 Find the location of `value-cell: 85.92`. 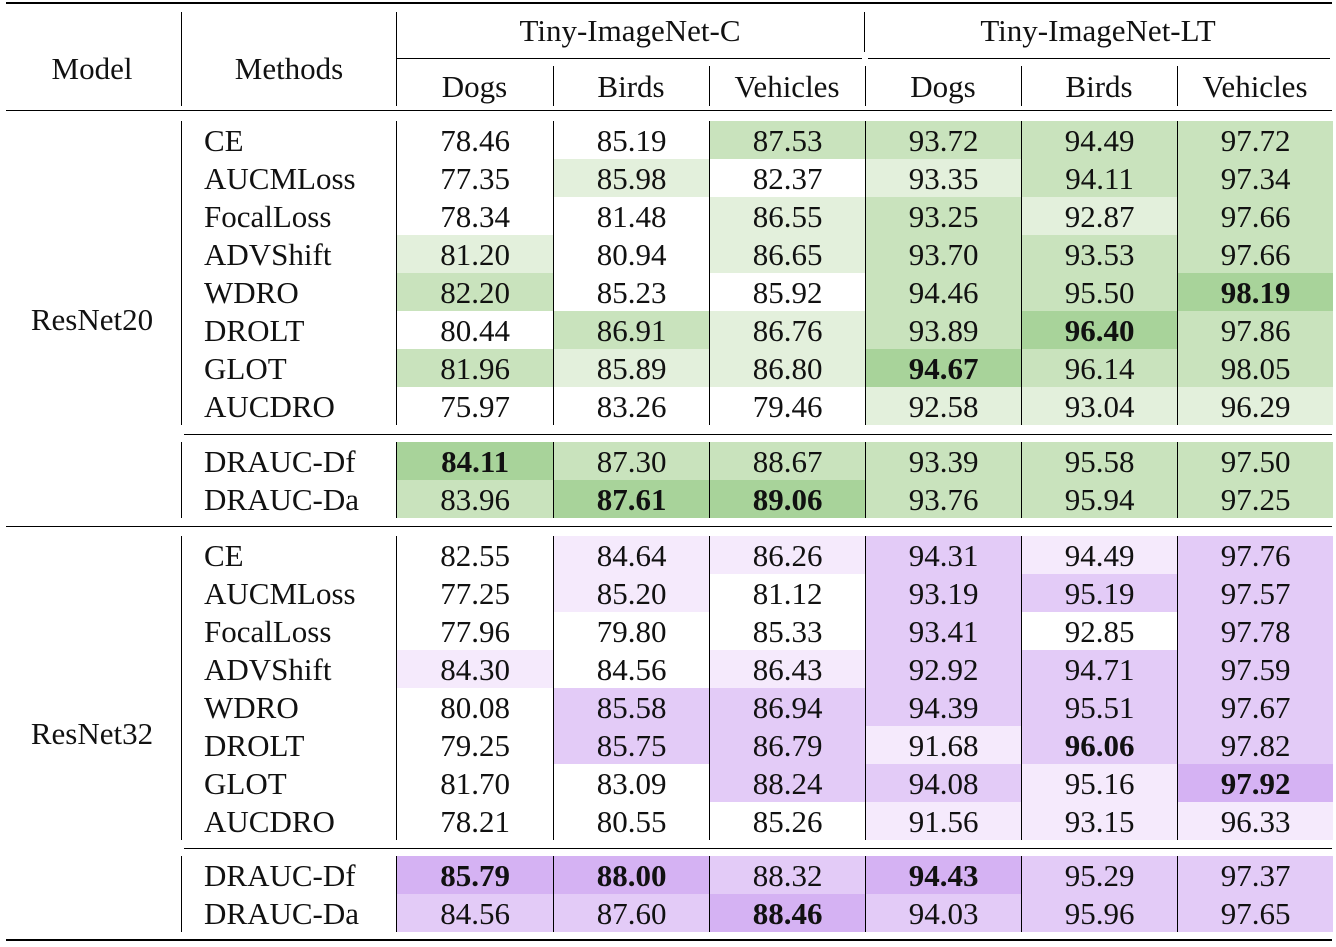

value-cell: 85.92 is located at coordinates (787, 292).